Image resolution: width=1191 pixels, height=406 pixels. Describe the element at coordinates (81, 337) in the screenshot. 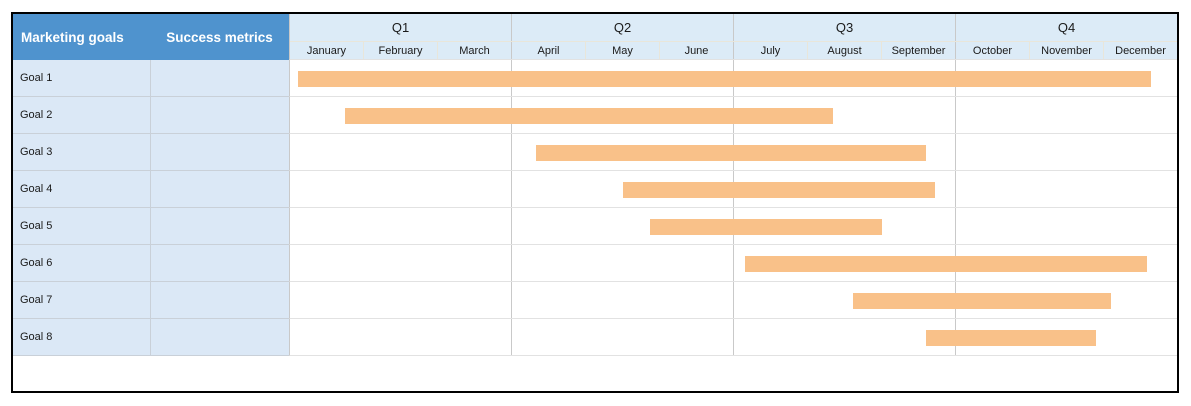

I see `goal-label-cell: Goal 8` at that location.